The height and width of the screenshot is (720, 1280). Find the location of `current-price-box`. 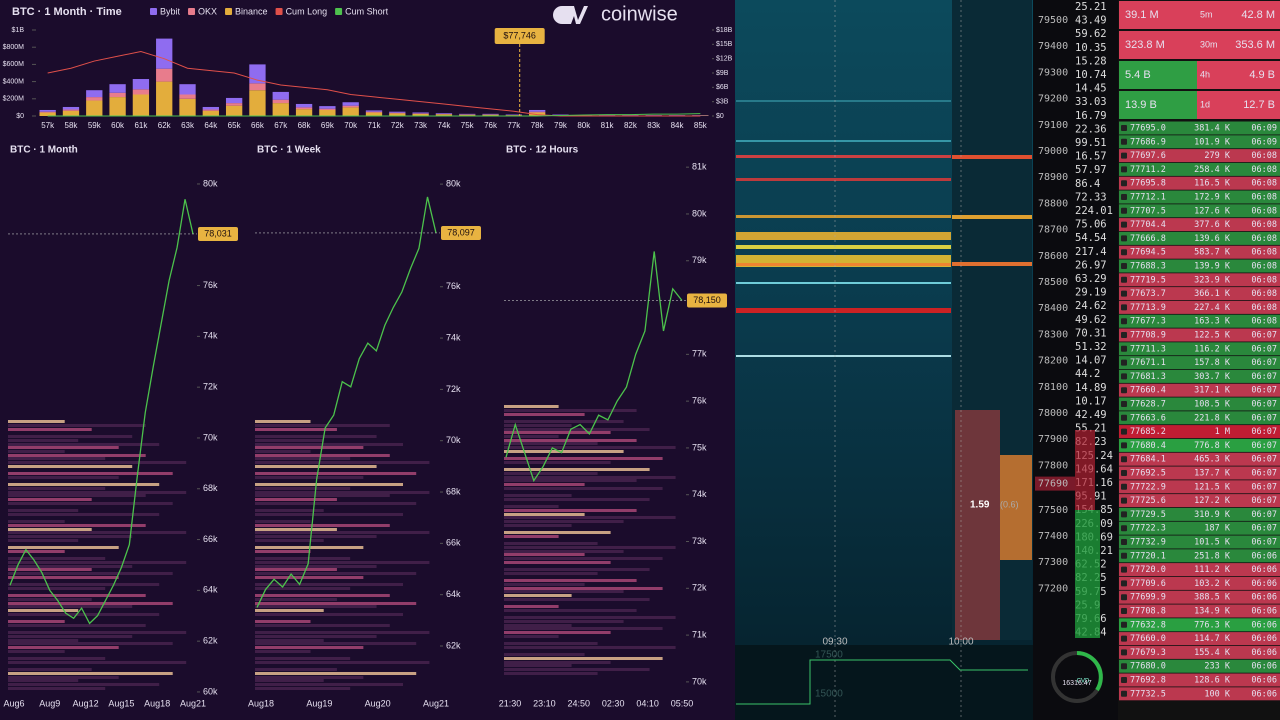

current-price-box is located at coordinates (1055, 483).